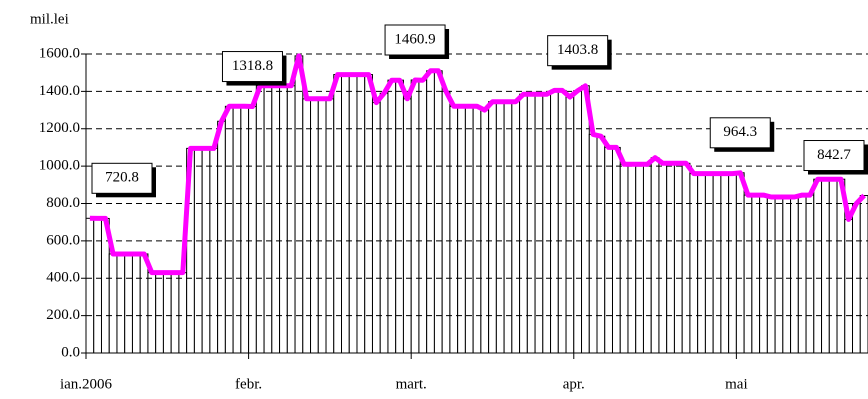 This screenshot has height=399, width=868. I want to click on y-tick-label: 400.0, so click(63, 278).